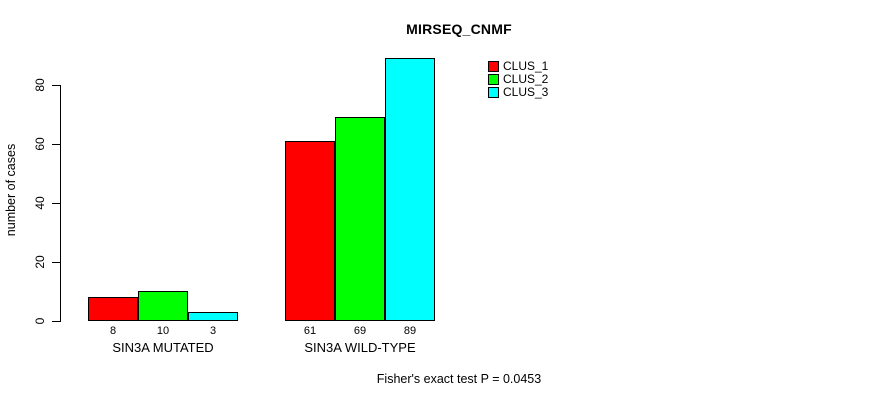 Image resolution: width=890 pixels, height=400 pixels. I want to click on bar-clus_2-sin3a-wild-type, so click(360, 219).